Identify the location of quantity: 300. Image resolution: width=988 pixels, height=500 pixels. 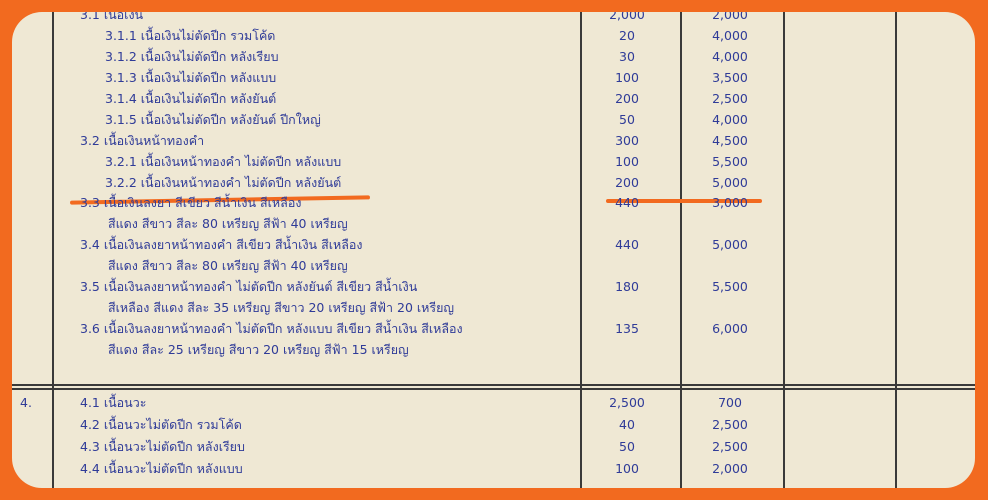
(627, 140).